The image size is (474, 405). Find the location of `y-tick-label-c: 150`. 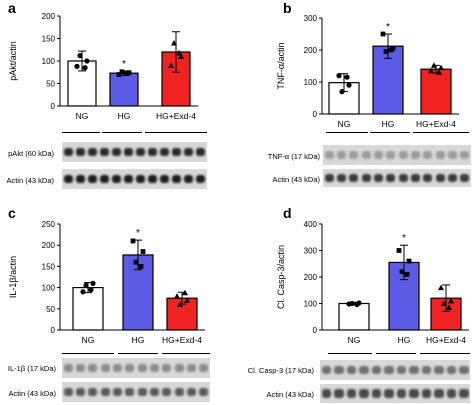

y-tick-label-c: 150 is located at coordinates (49, 266).